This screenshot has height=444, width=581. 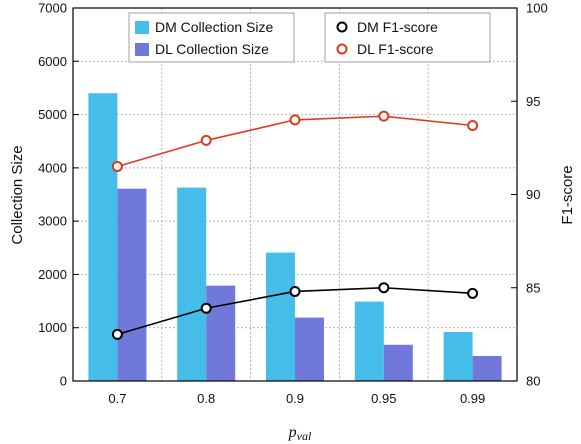 I want to click on legend-label-dm-collection: DM Collection Size, so click(x=214, y=27).